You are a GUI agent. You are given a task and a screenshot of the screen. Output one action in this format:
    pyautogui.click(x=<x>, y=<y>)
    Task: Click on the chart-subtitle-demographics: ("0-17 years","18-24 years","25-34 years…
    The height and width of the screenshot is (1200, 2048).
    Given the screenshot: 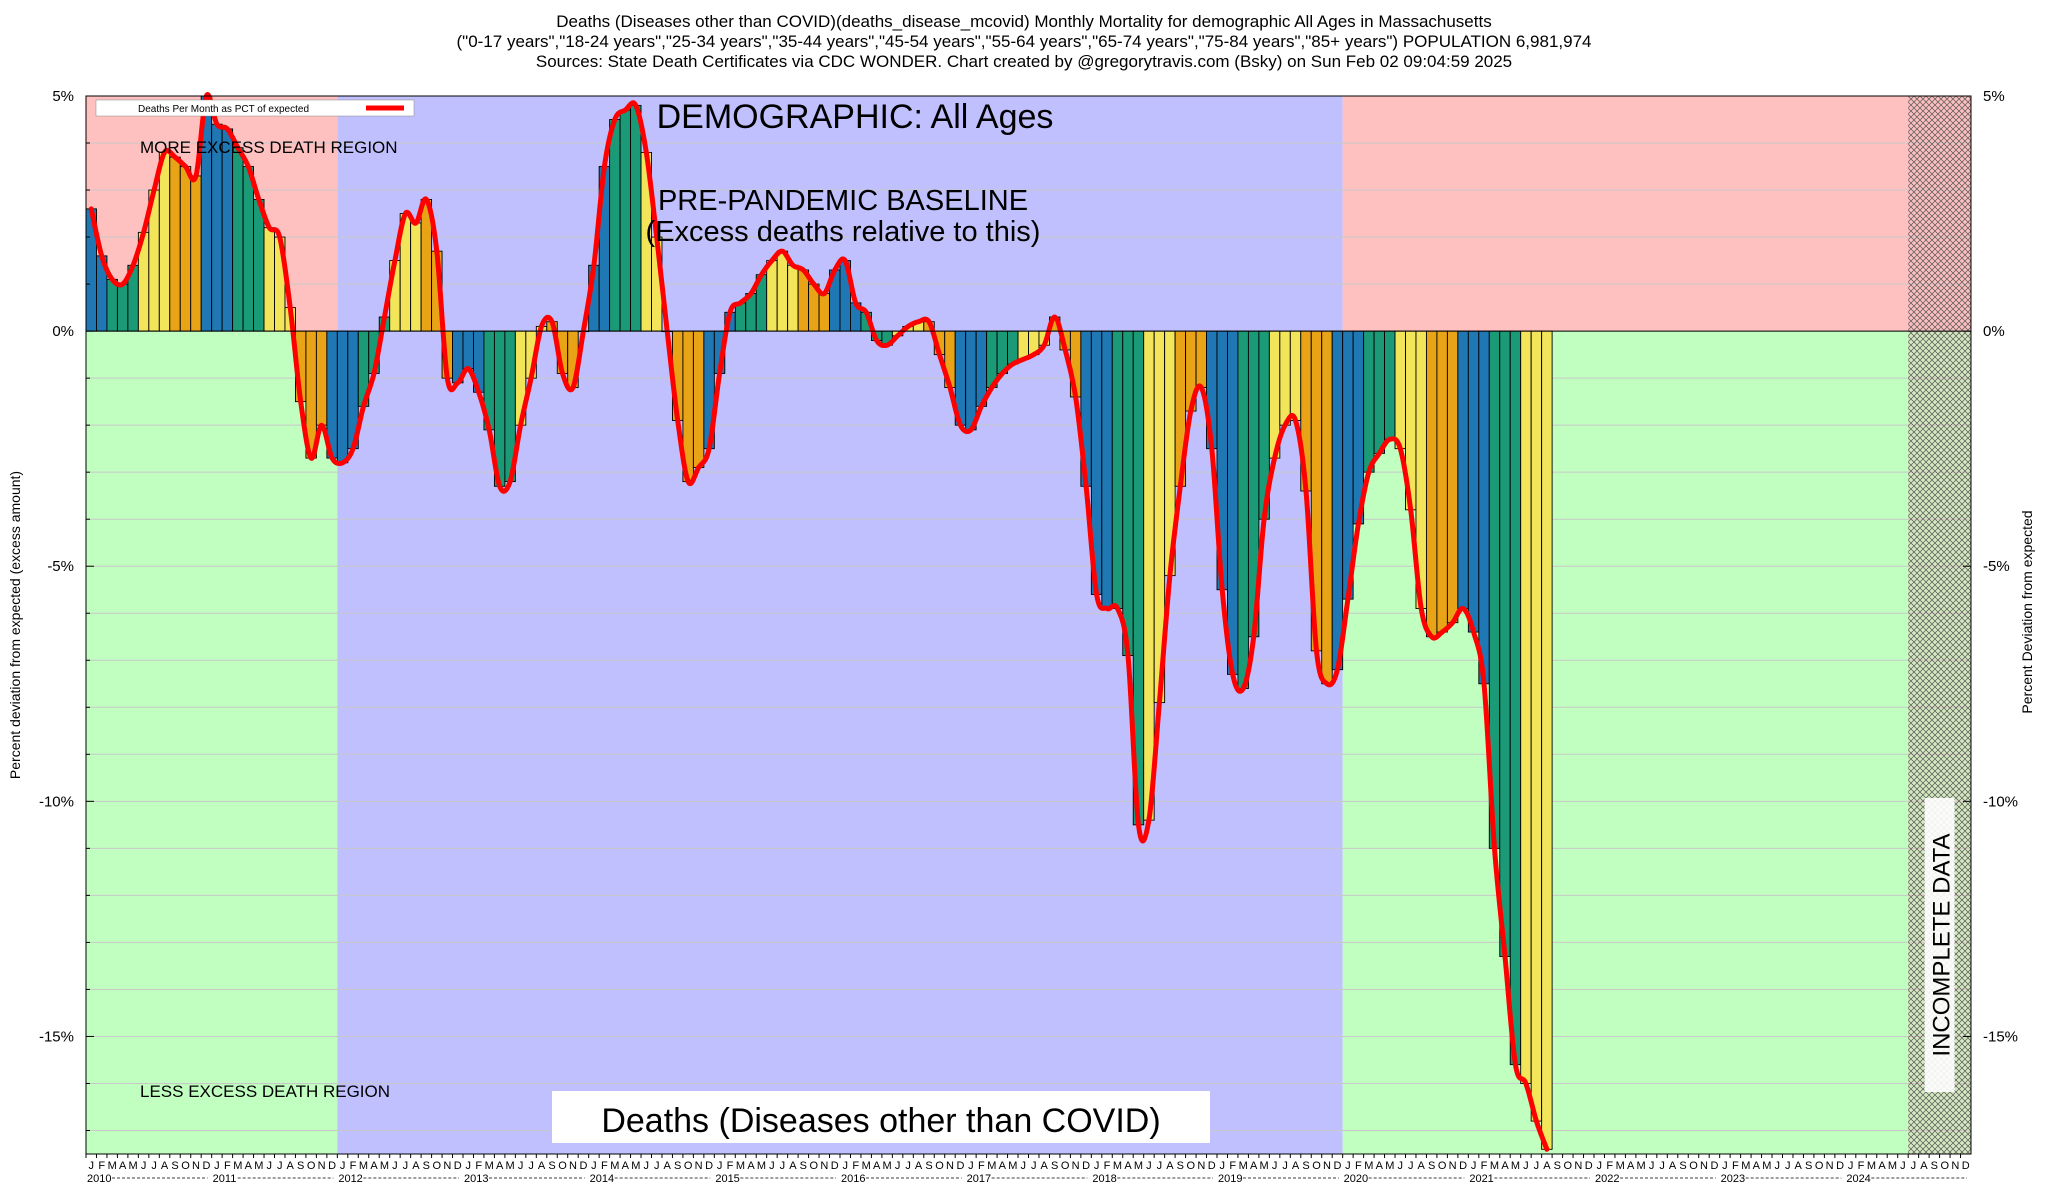 What is the action you would take?
    pyautogui.click(x=1024, y=41)
    